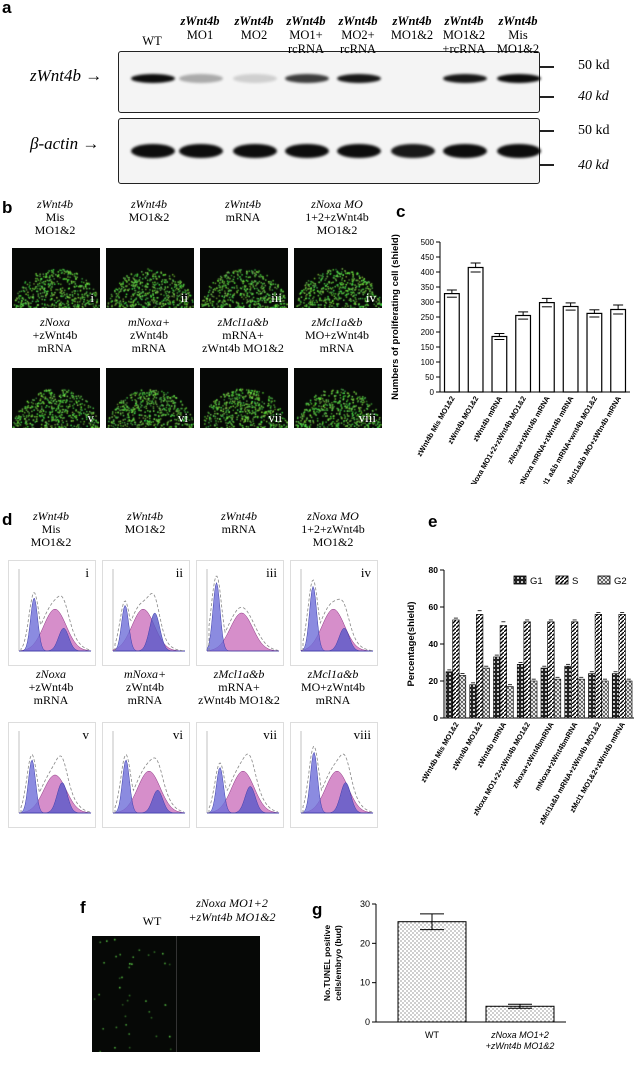  What do you see at coordinates (428, 347) in the screenshot?
I see `y-tick-label: 150` at bounding box center [428, 347].